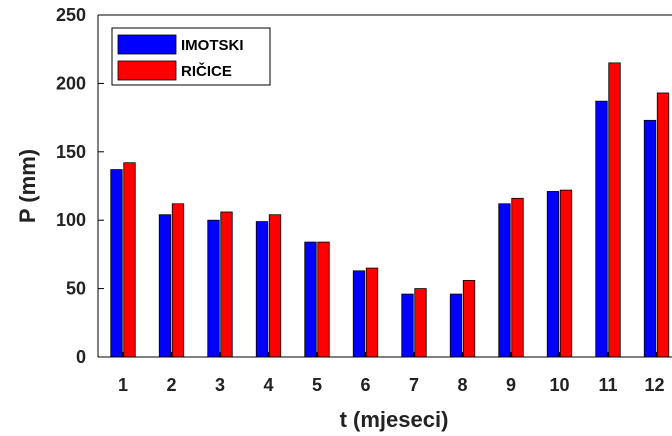 The image size is (672, 436). Describe the element at coordinates (654, 385) in the screenshot. I see `x-tick-label: 12` at that location.